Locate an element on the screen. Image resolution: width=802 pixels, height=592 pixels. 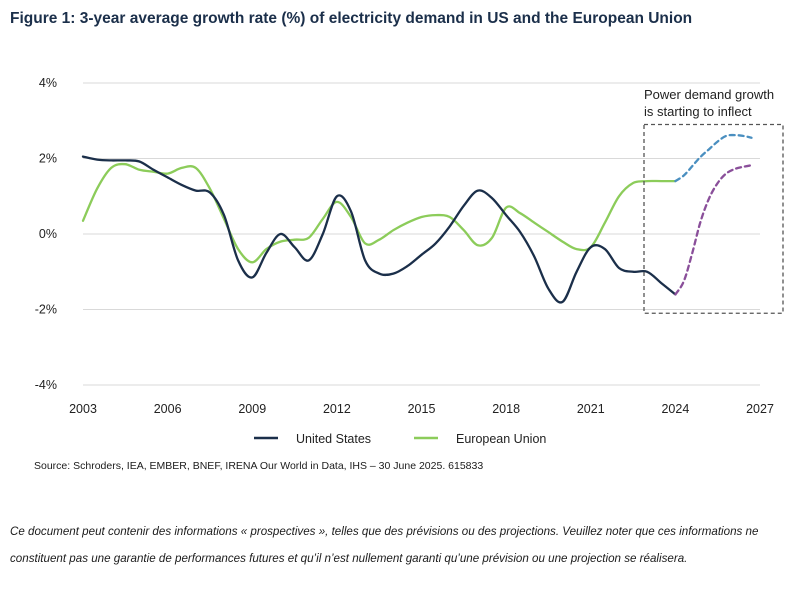
annotation-box is located at coordinates (713, 218).